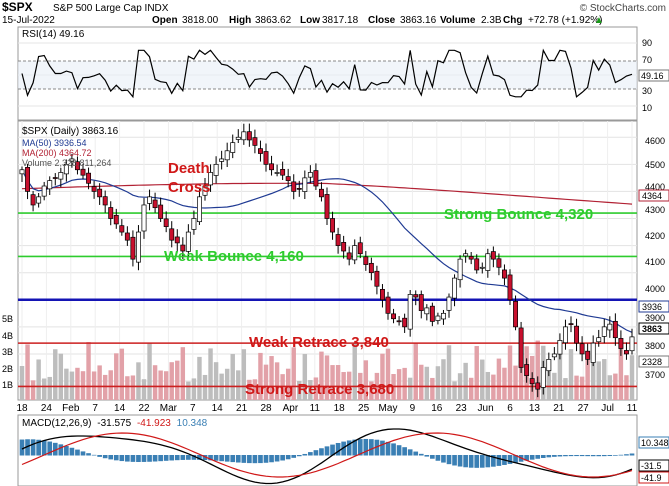 The height and width of the screenshot is (486, 669). I want to click on legend-ma50: MA(50) 3936.54, so click(54, 143).